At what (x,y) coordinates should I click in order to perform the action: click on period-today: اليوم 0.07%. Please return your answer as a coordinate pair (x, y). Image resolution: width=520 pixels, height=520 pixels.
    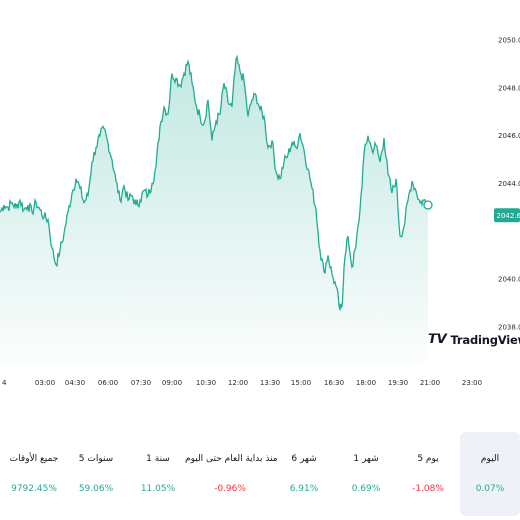
    Looking at the image, I should click on (490, 474).